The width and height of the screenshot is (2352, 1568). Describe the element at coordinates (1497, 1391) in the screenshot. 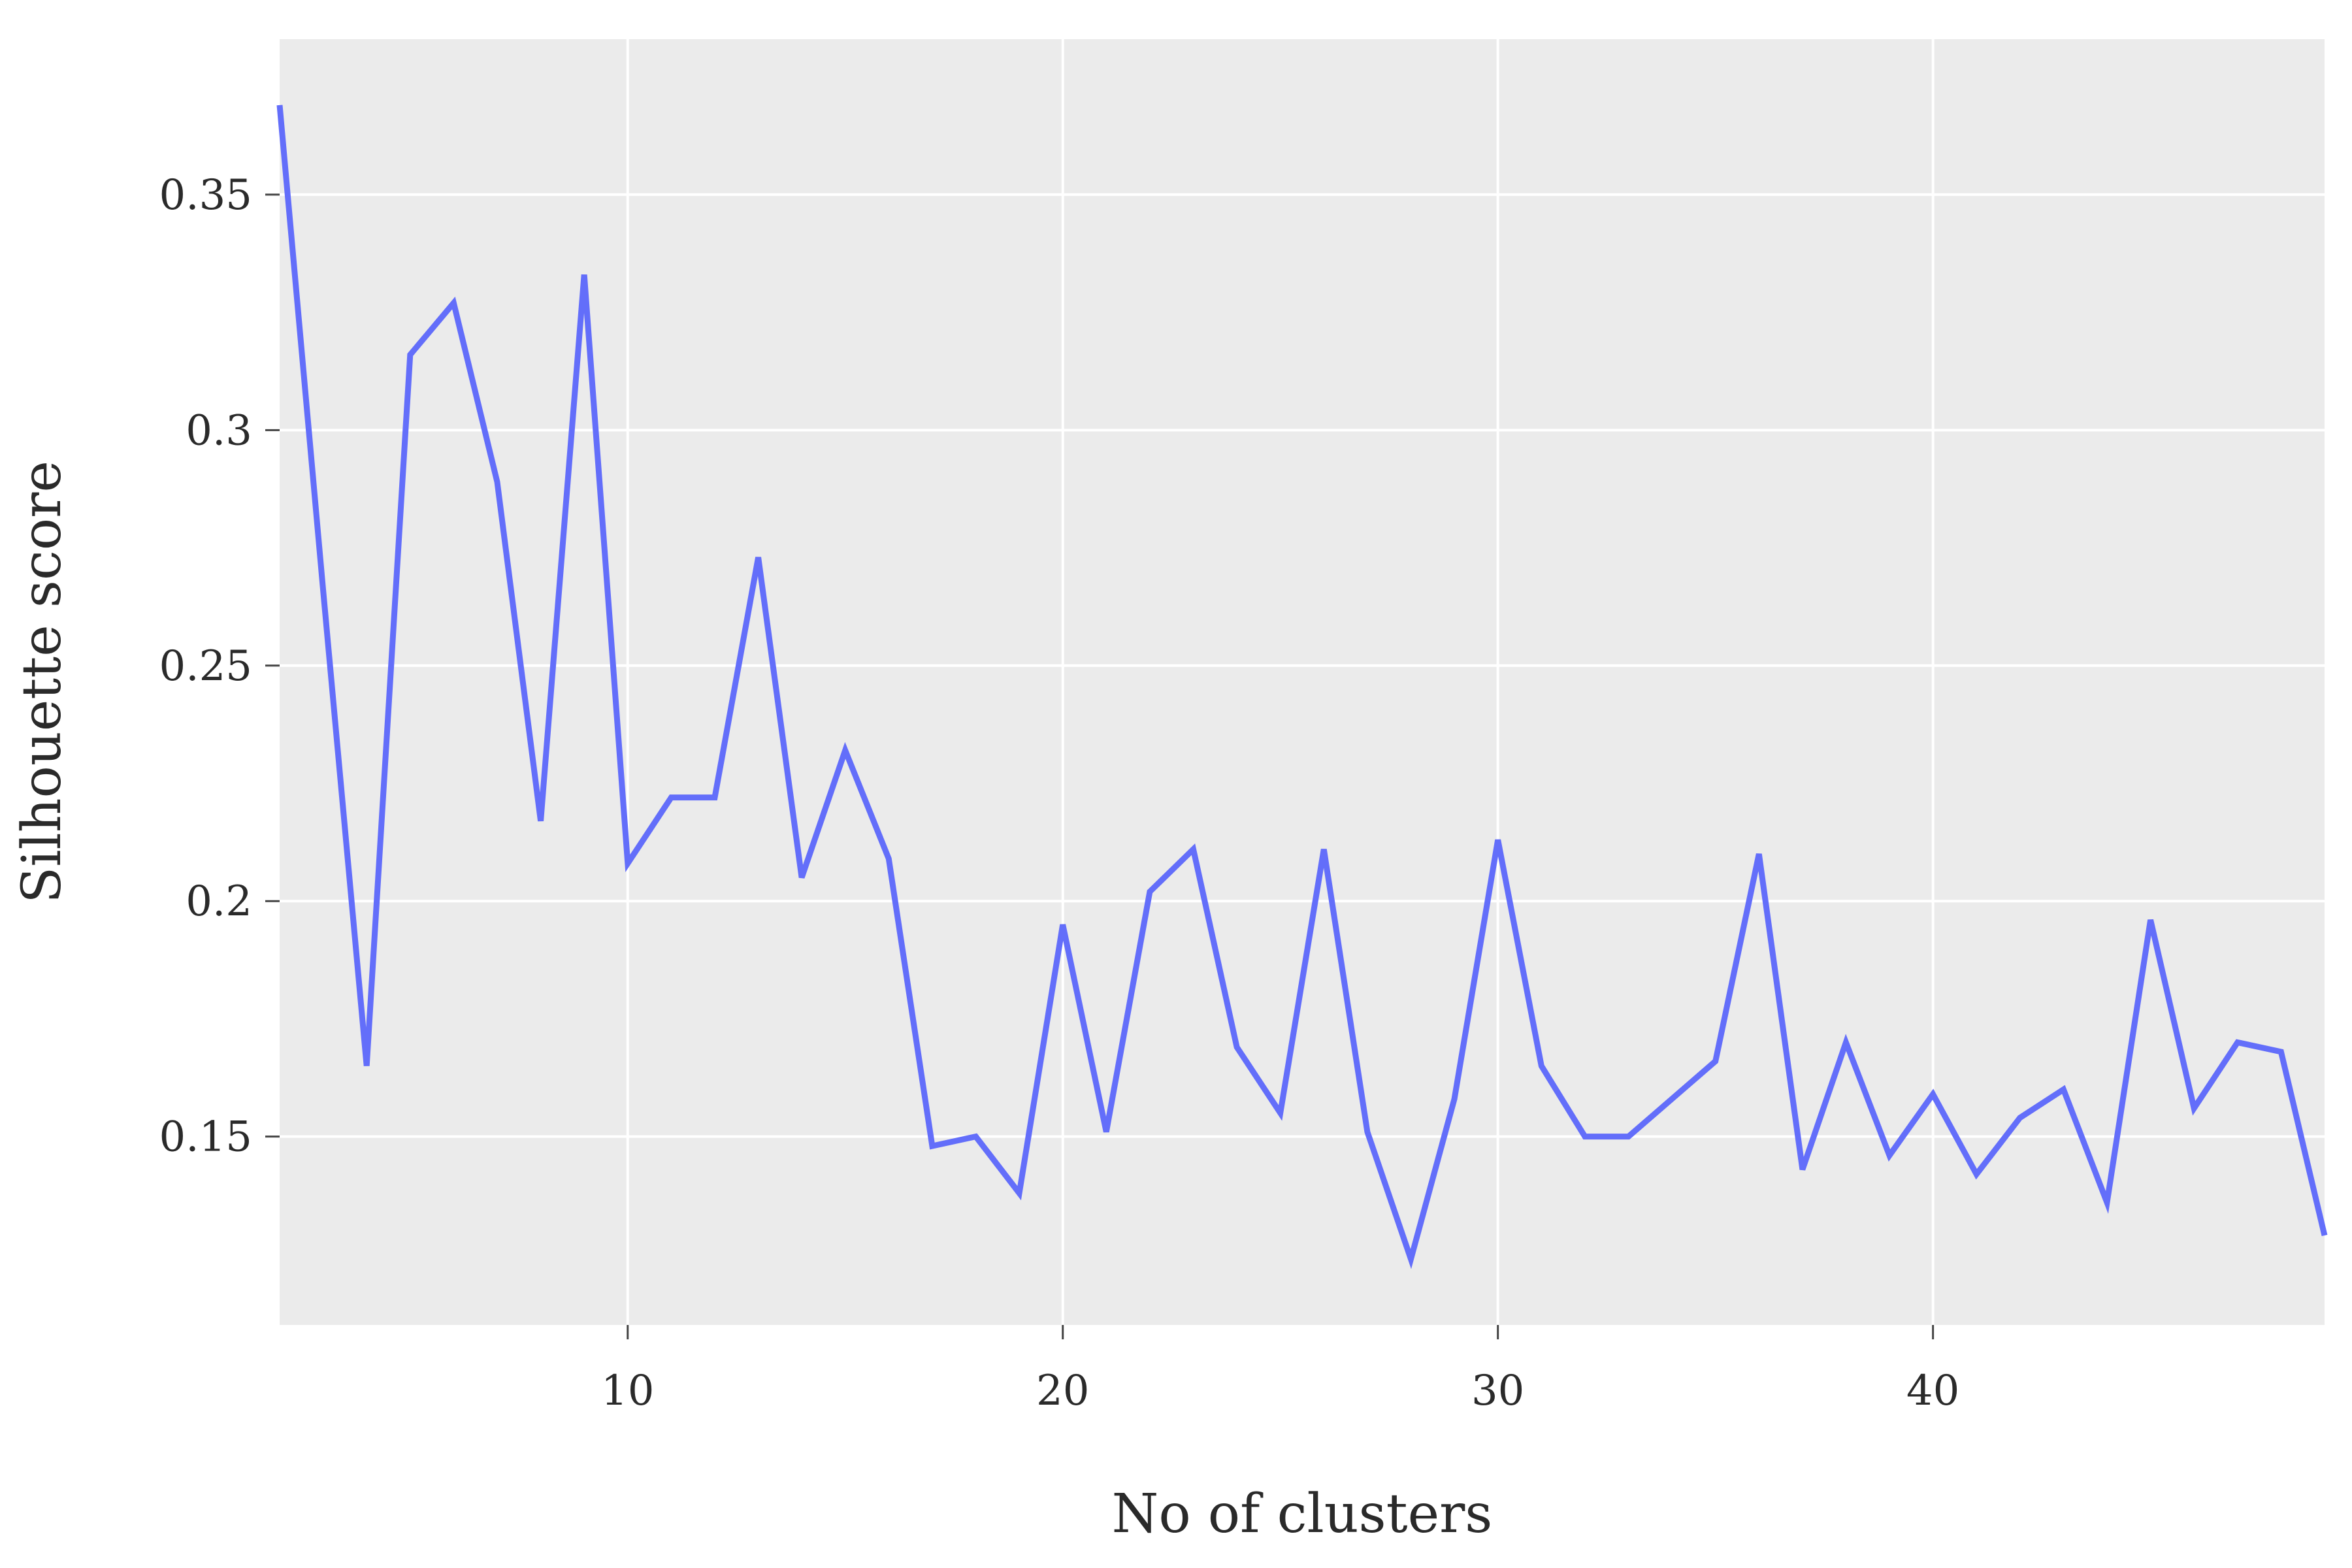

I see `x-tick-label: 30` at that location.